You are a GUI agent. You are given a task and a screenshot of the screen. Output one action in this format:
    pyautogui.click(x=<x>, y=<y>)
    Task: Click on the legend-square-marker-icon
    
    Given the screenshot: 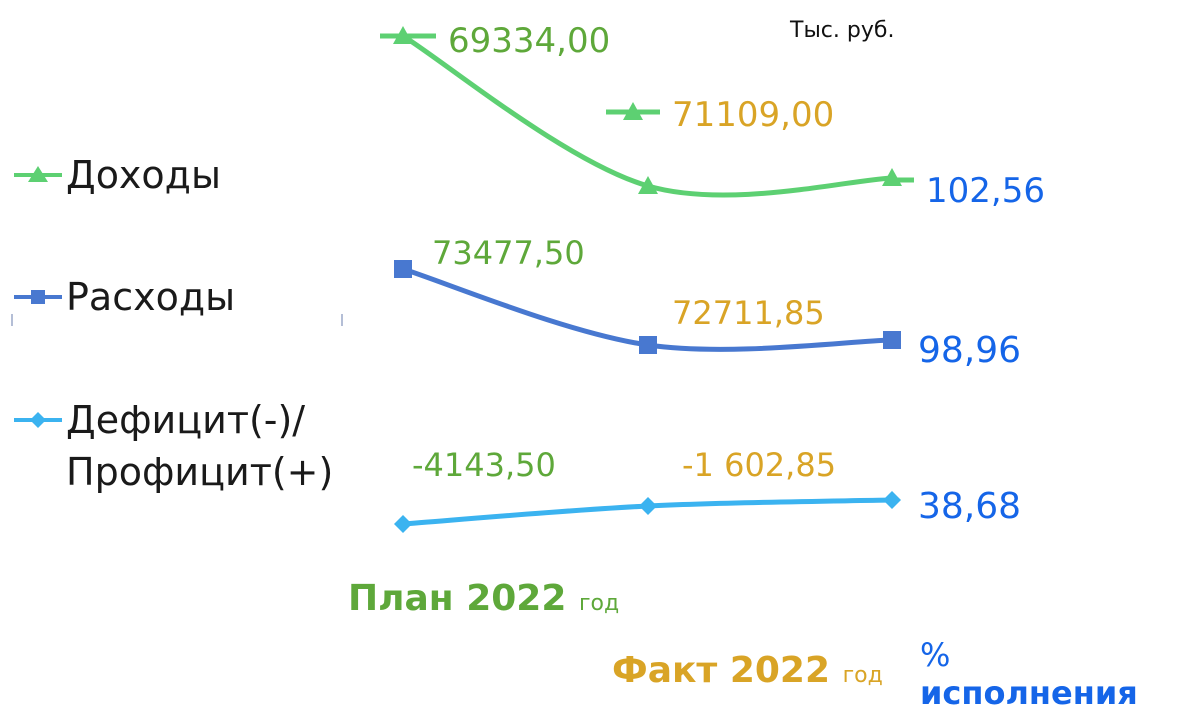 What is the action you would take?
    pyautogui.click(x=38, y=296)
    